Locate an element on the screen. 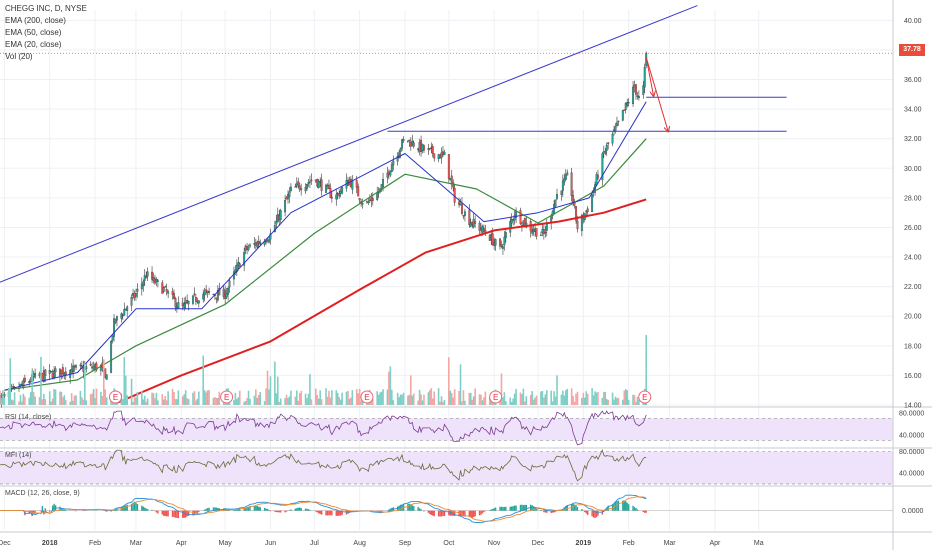  mfi-label: MFI (14) is located at coordinates (18, 455).